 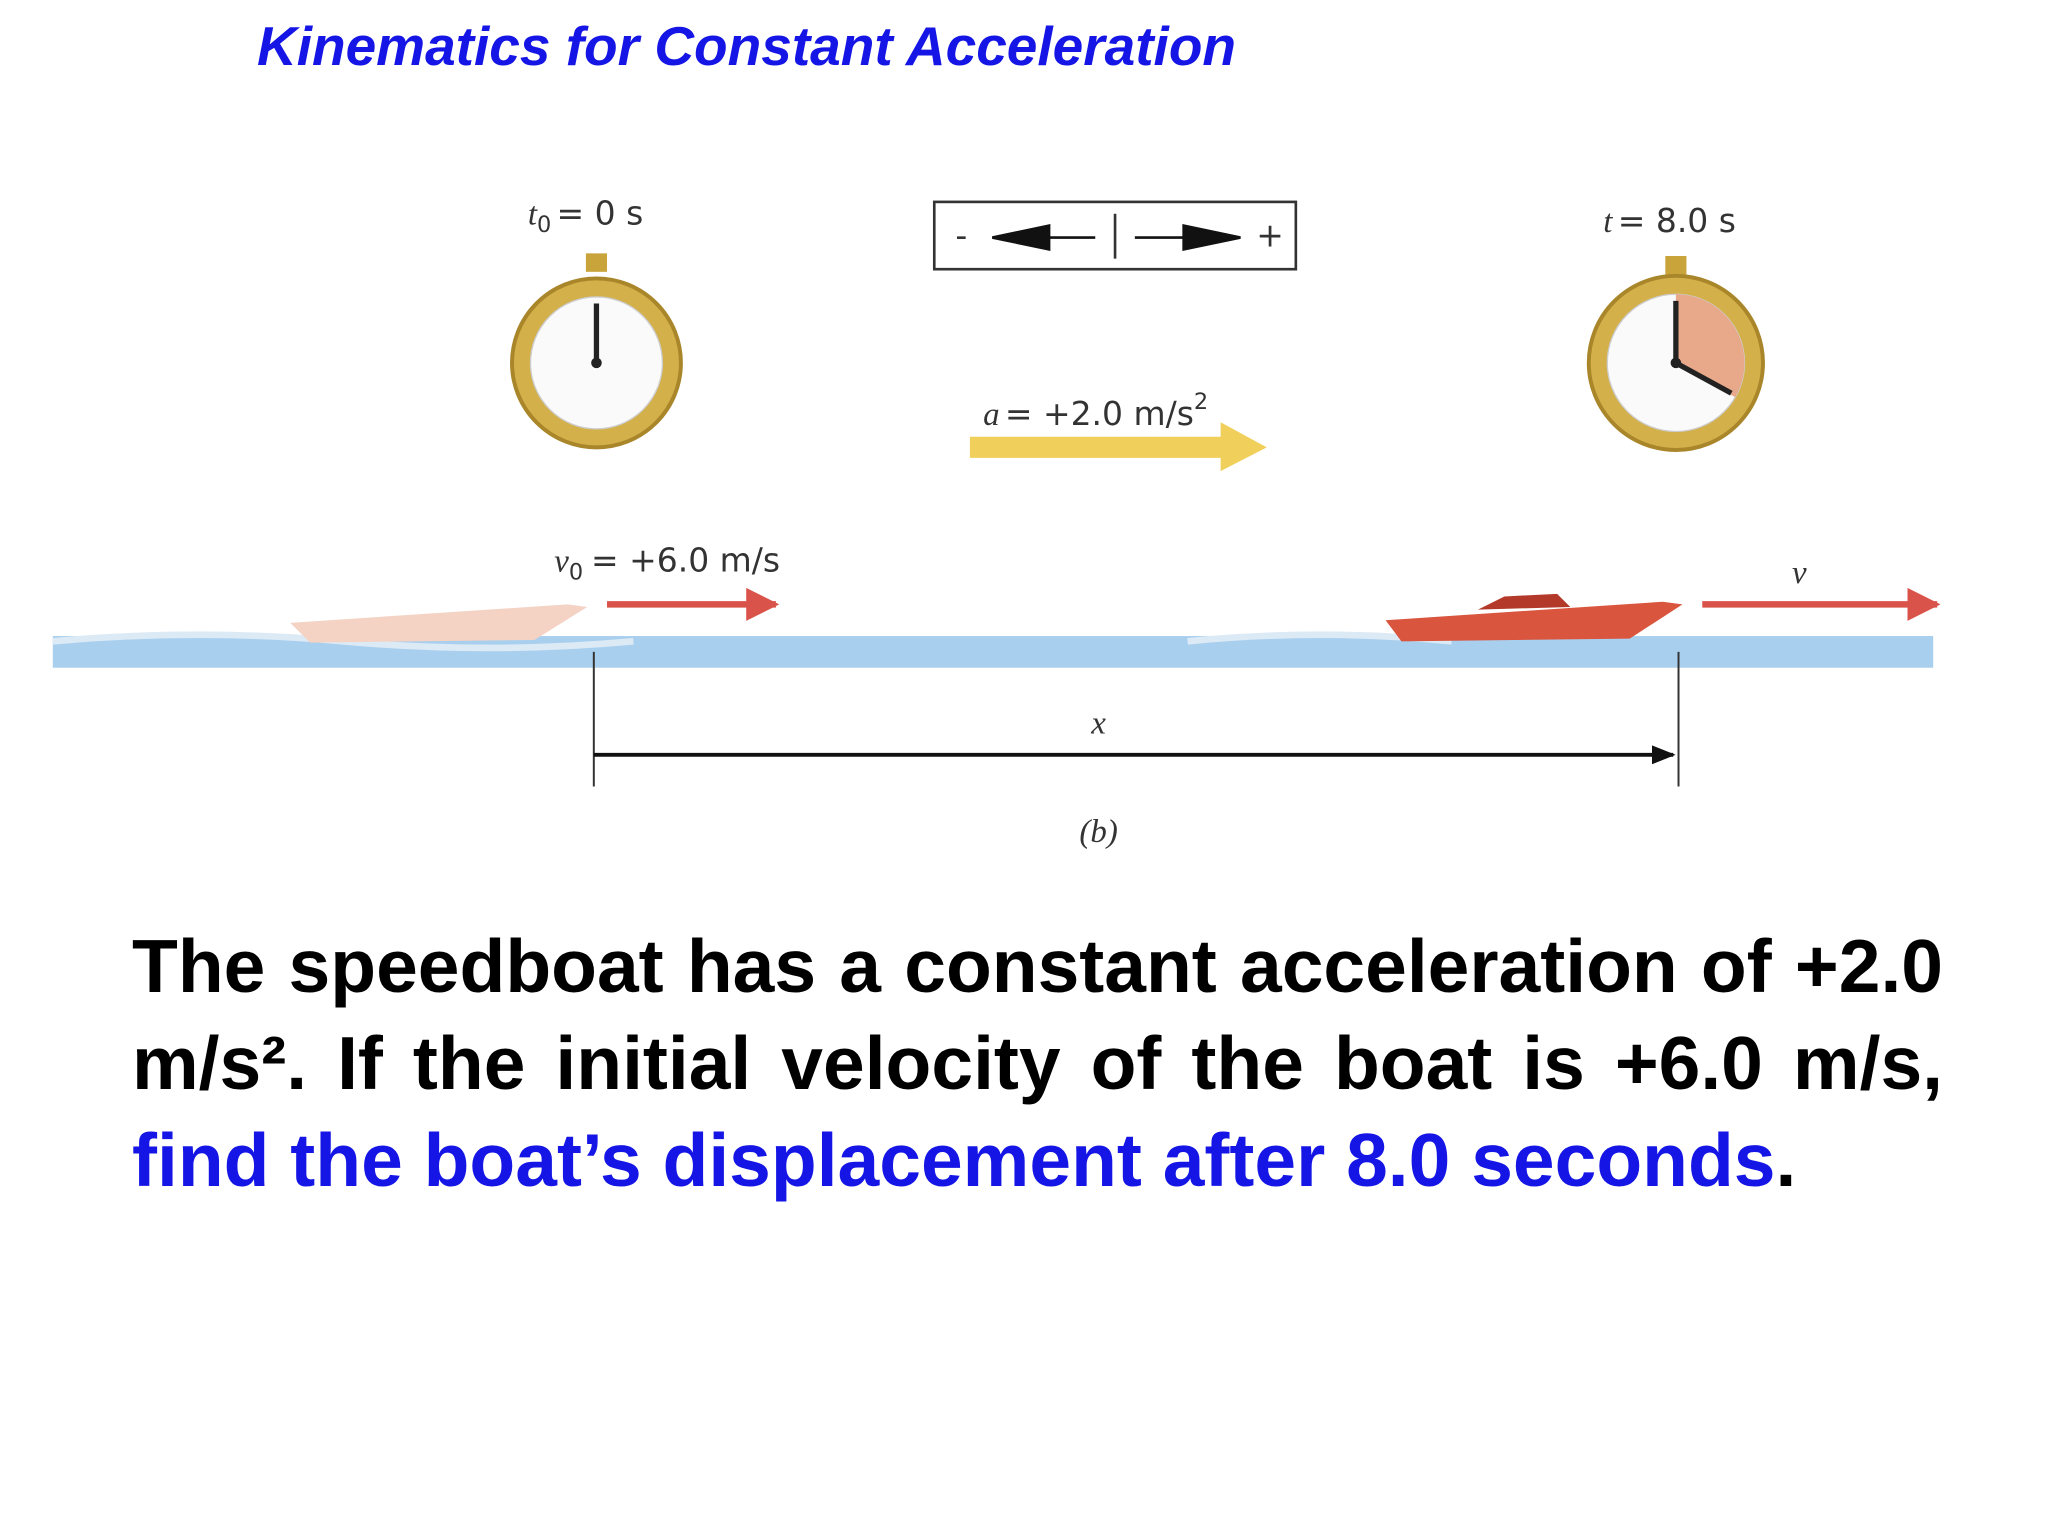 What do you see at coordinates (1786, 1160) in the screenshot?
I see `problem-end: .` at bounding box center [1786, 1160].